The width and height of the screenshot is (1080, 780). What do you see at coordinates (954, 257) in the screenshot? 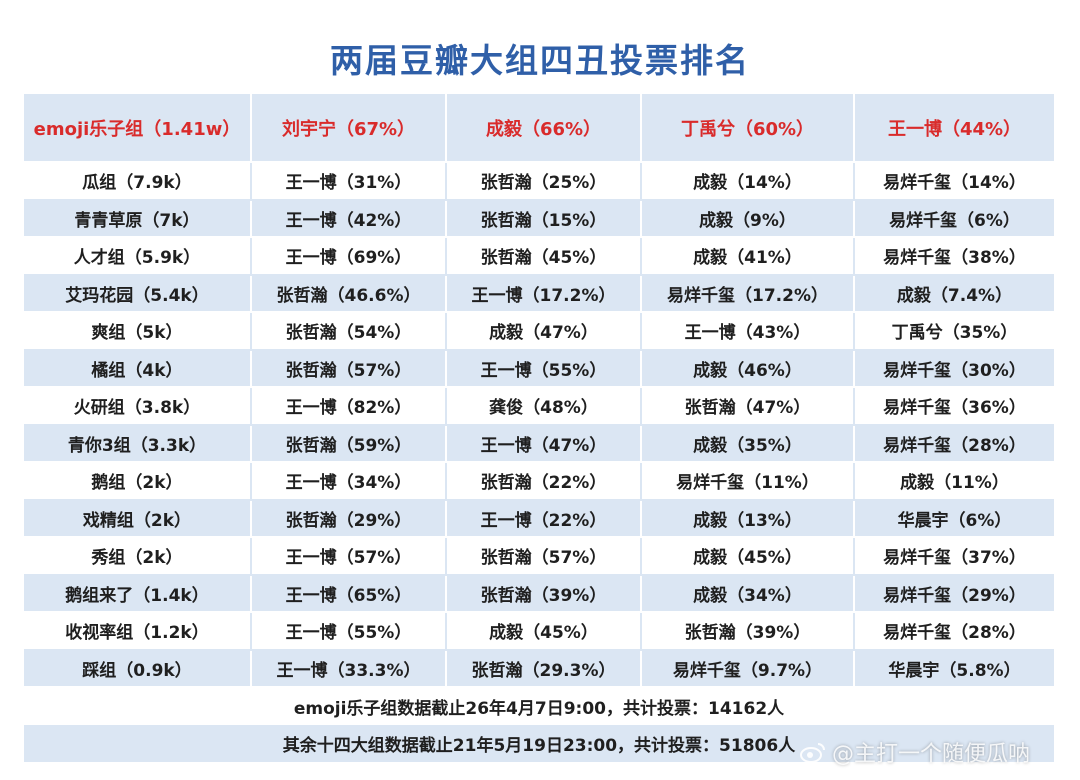
I see `rank-cell: 易烊千玺（38%）` at bounding box center [954, 257].